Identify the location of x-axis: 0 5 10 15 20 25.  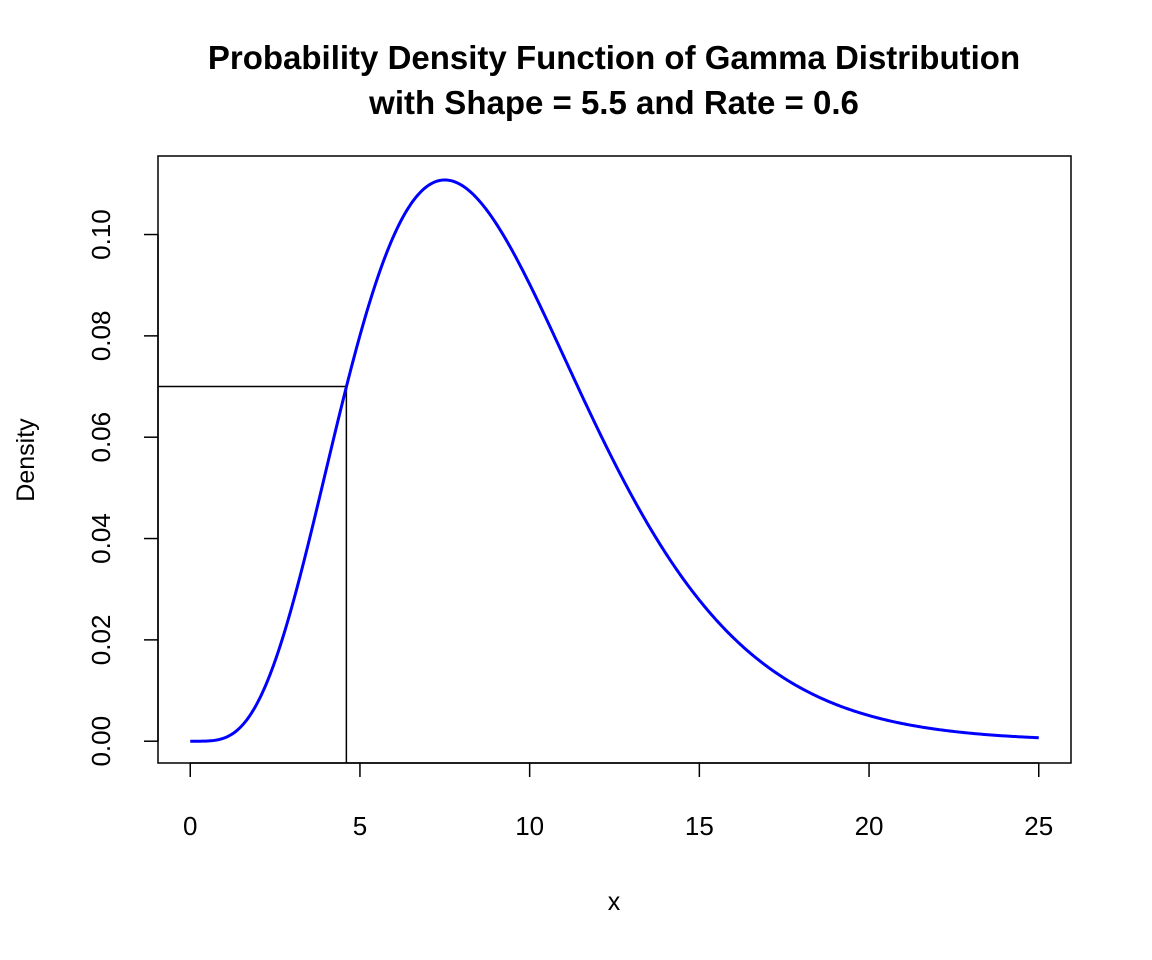
(618, 801).